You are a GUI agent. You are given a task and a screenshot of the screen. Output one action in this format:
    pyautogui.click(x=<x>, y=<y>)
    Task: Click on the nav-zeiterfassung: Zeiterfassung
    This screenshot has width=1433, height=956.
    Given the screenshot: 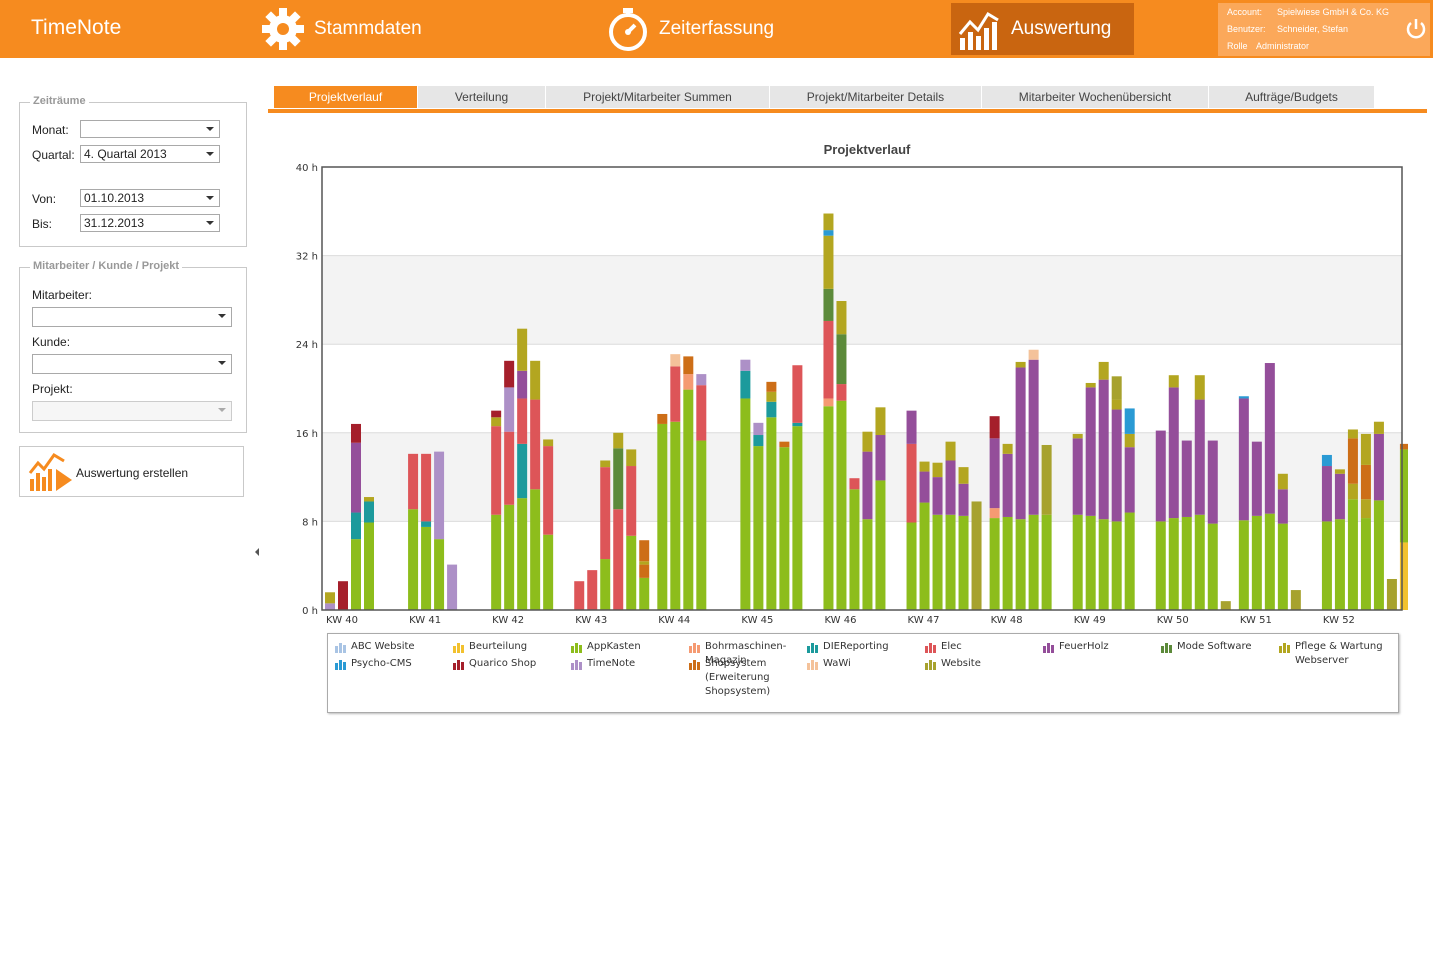 What is the action you would take?
    pyautogui.click(x=689, y=29)
    